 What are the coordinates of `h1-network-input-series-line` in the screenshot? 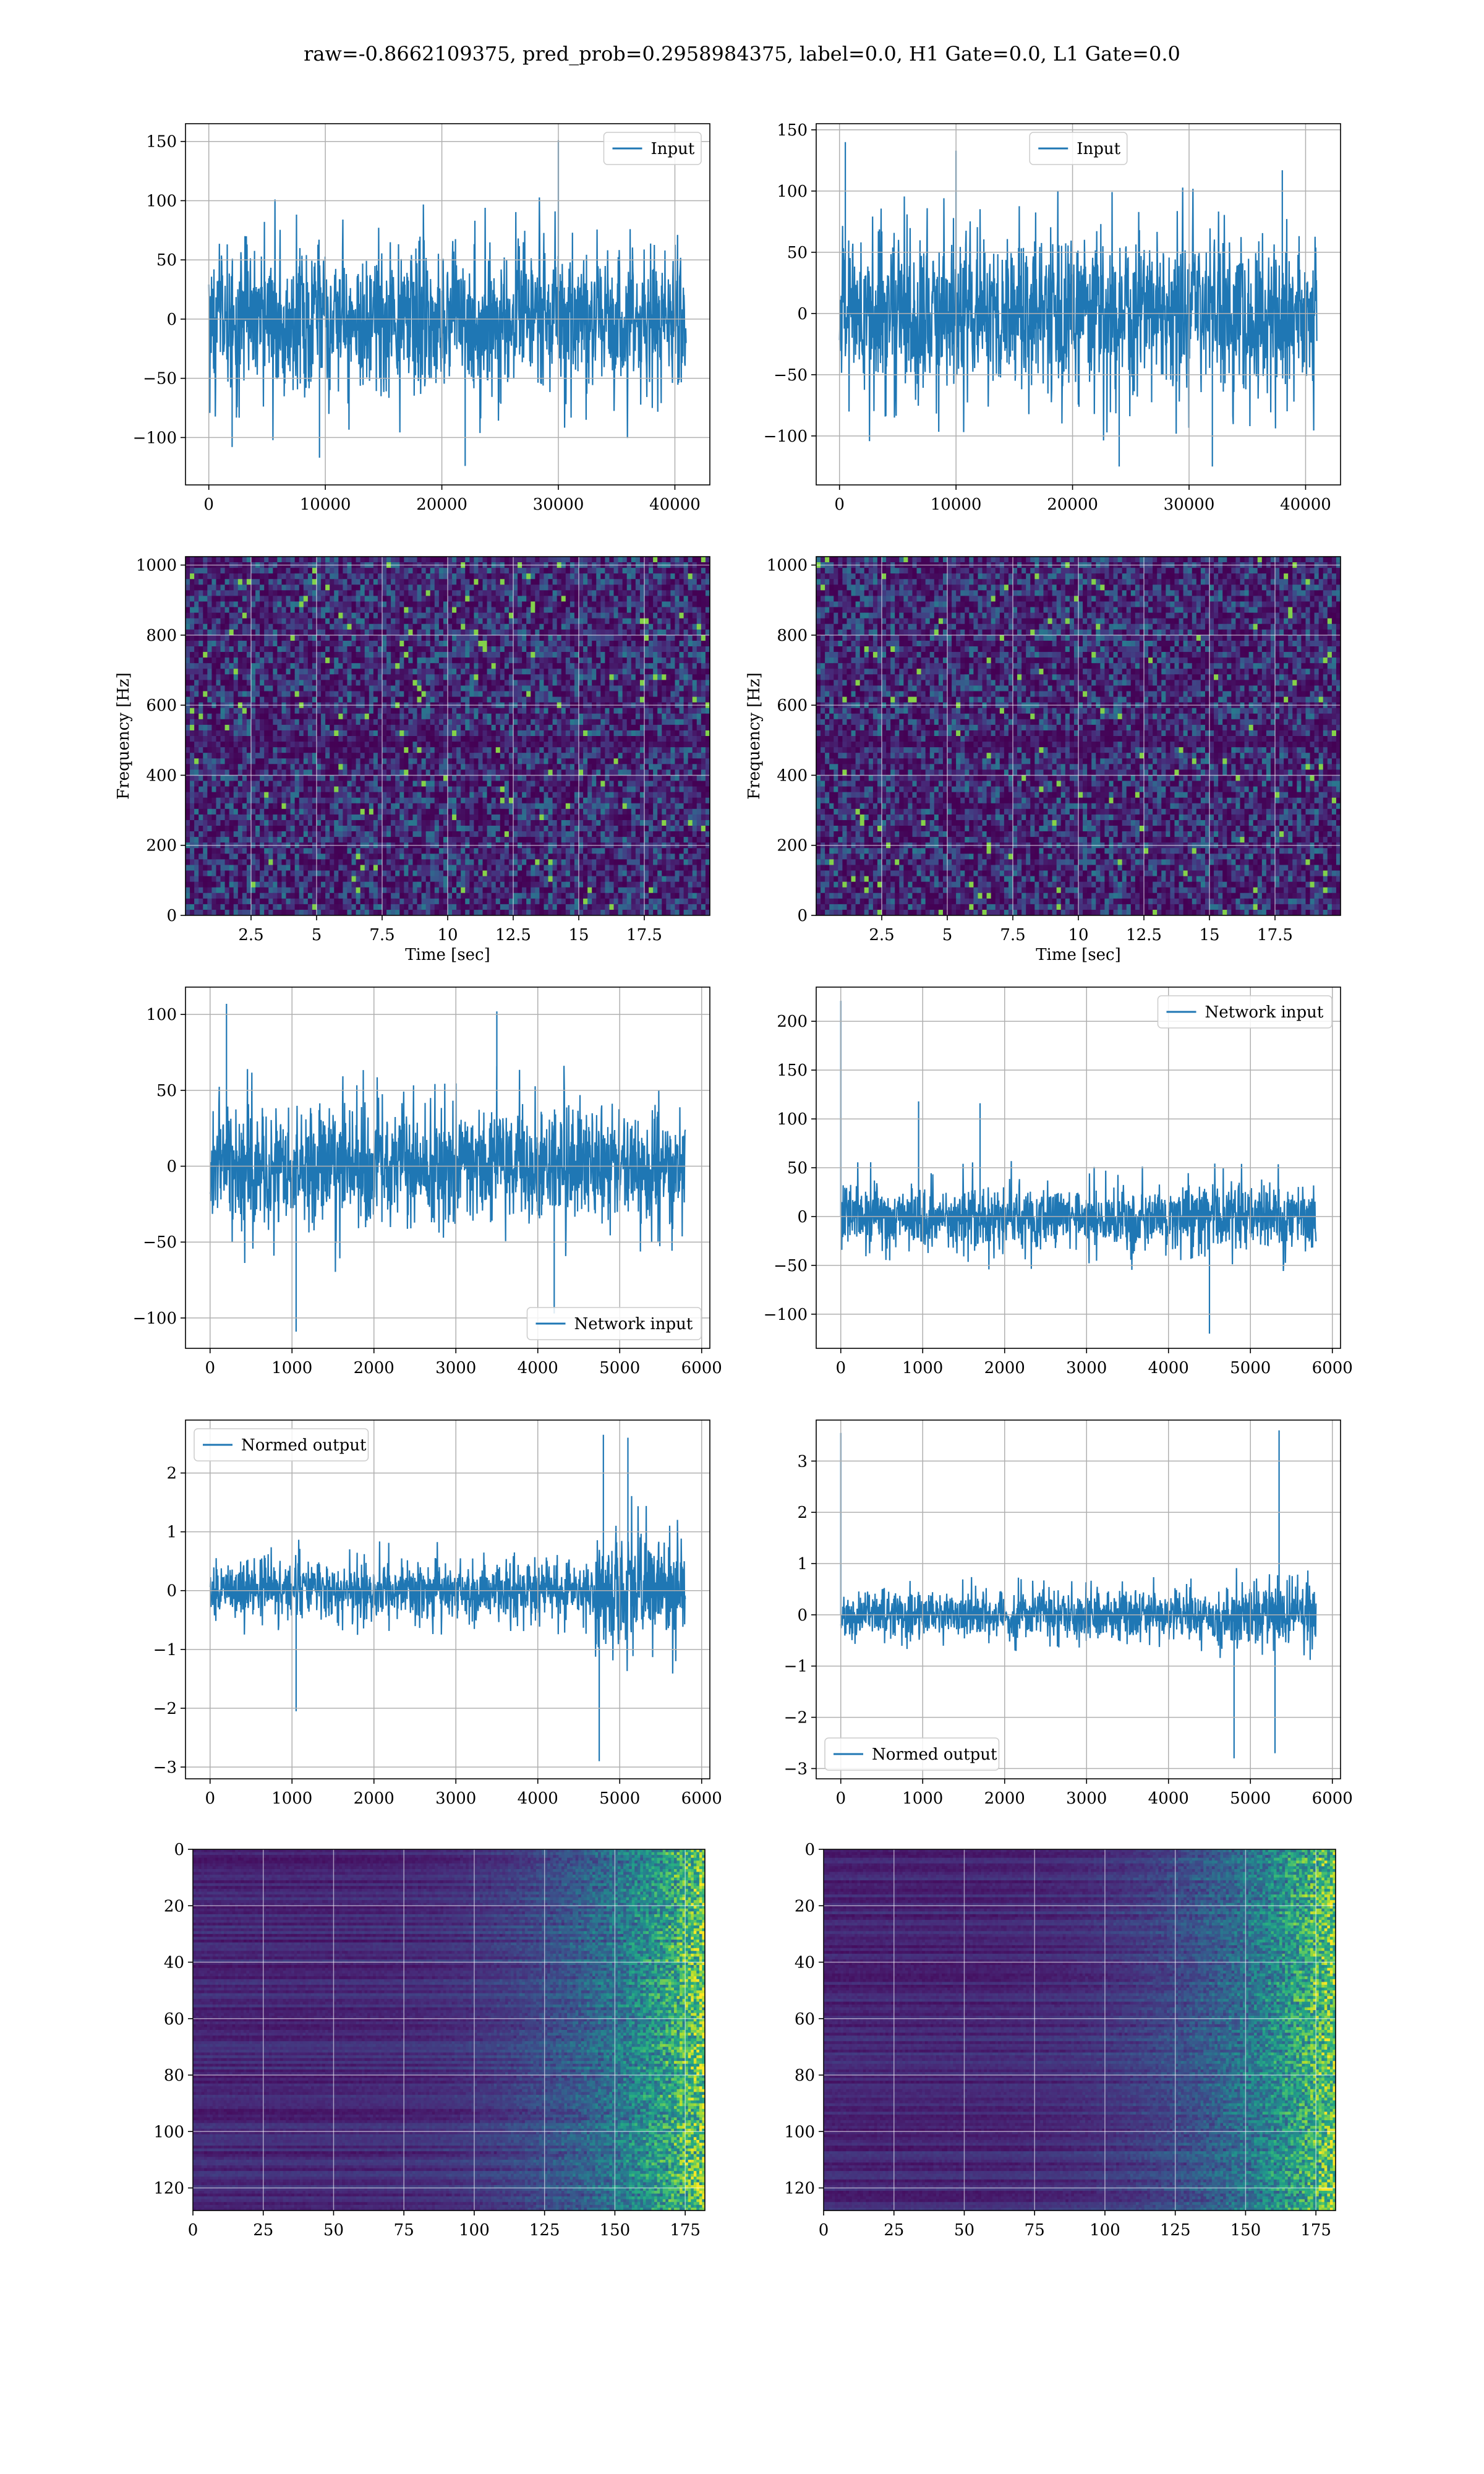 It's located at (448, 1168).